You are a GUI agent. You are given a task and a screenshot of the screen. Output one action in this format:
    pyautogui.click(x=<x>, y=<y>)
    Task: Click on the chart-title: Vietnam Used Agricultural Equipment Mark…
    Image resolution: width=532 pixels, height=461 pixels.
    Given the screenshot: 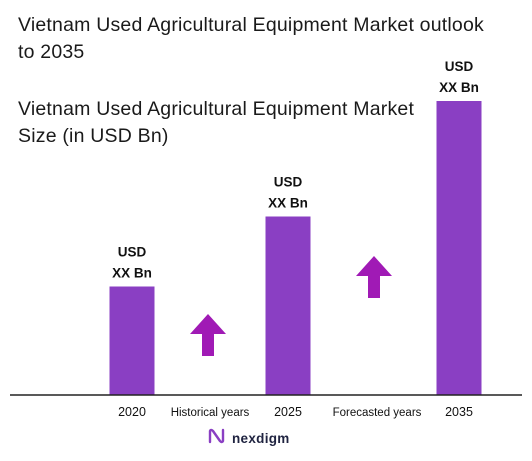 What is the action you would take?
    pyautogui.click(x=251, y=38)
    